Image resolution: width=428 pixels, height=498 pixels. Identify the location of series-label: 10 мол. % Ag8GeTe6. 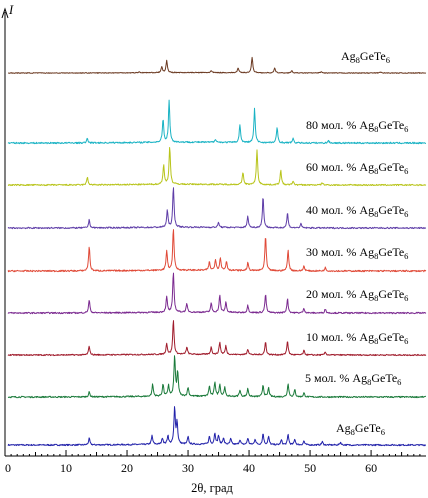
(357, 338).